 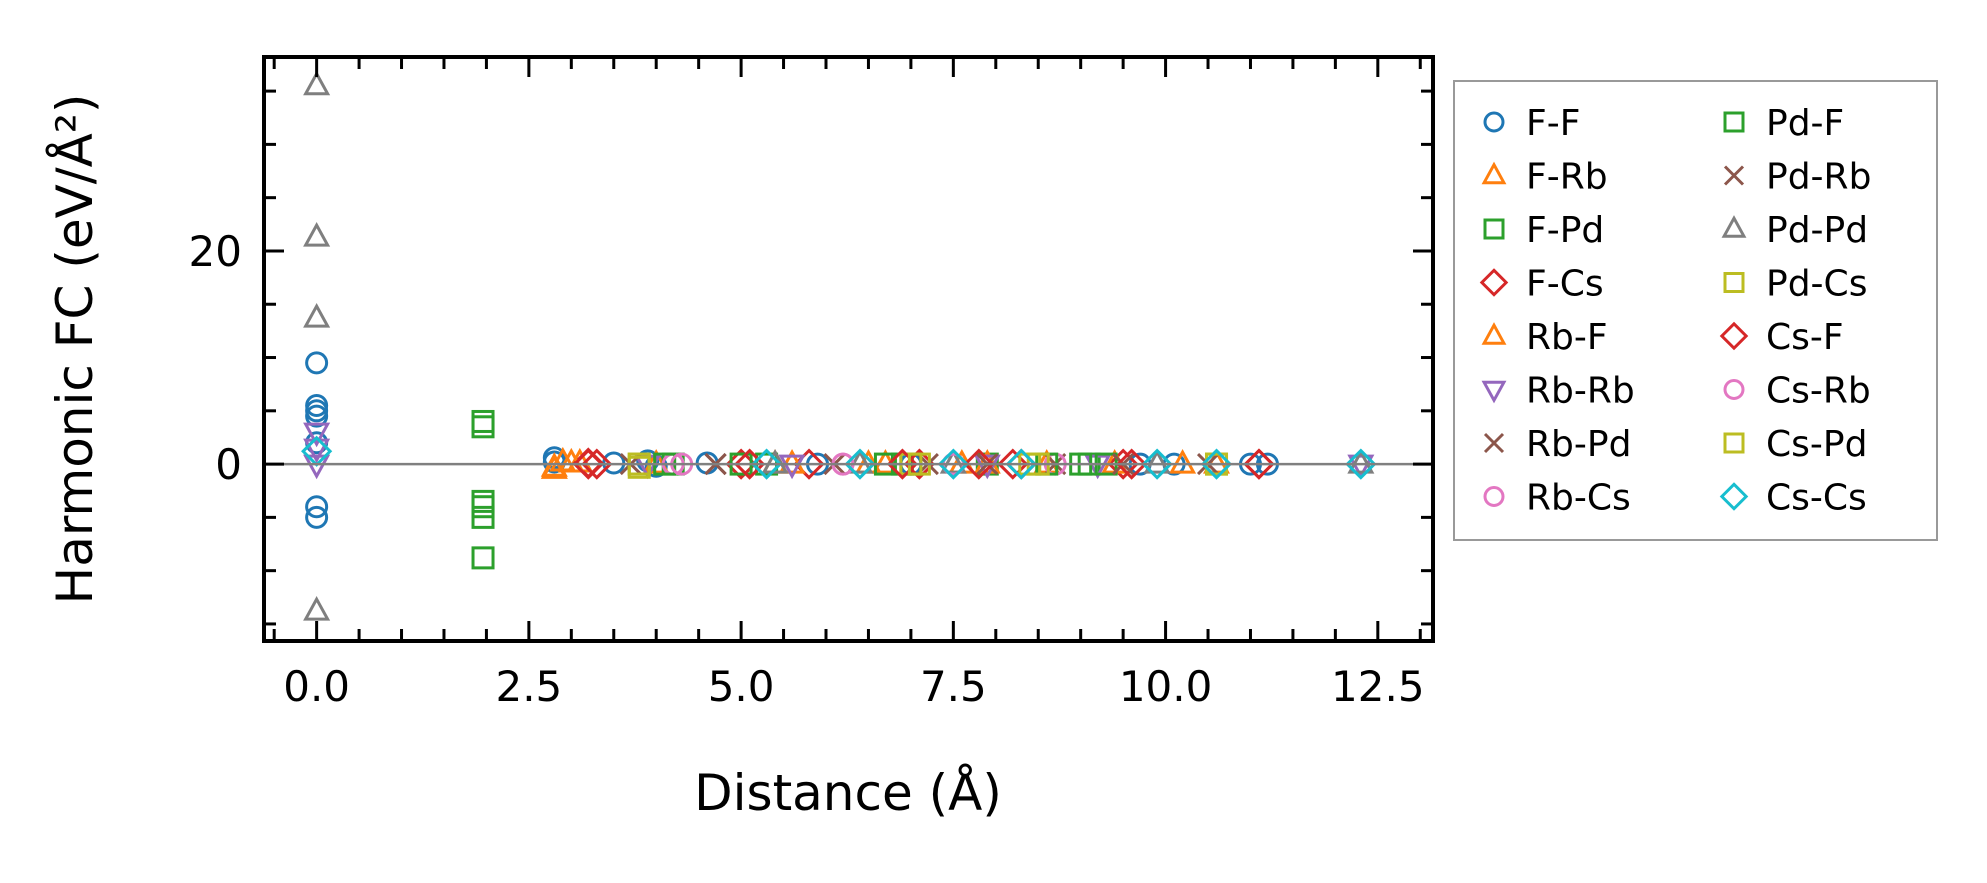 I want to click on legend-marker-cs-f, so click(x=1734, y=336).